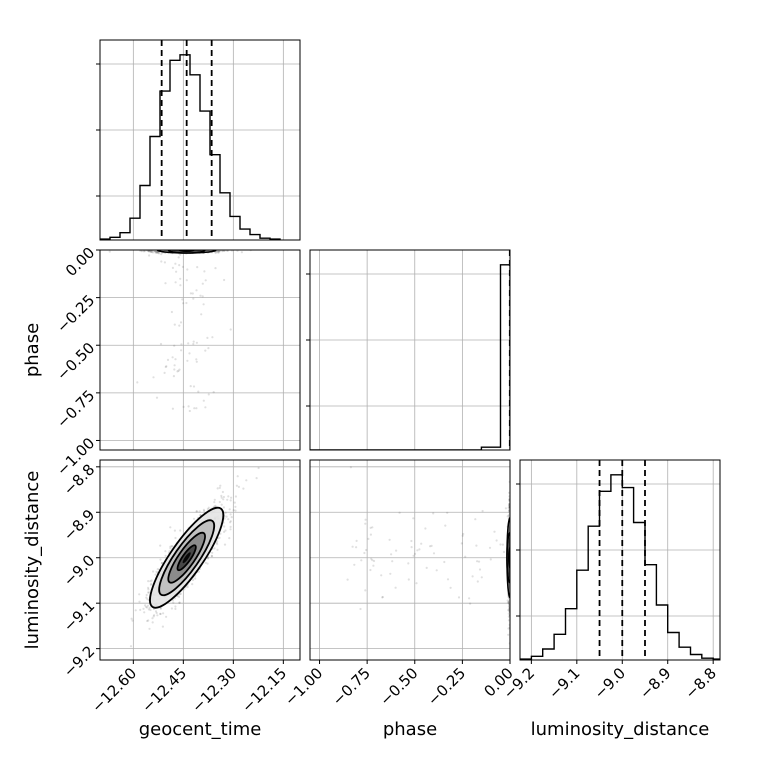  Describe the element at coordinates (408, 350) in the screenshot. I see `panel-phase-phase` at that location.